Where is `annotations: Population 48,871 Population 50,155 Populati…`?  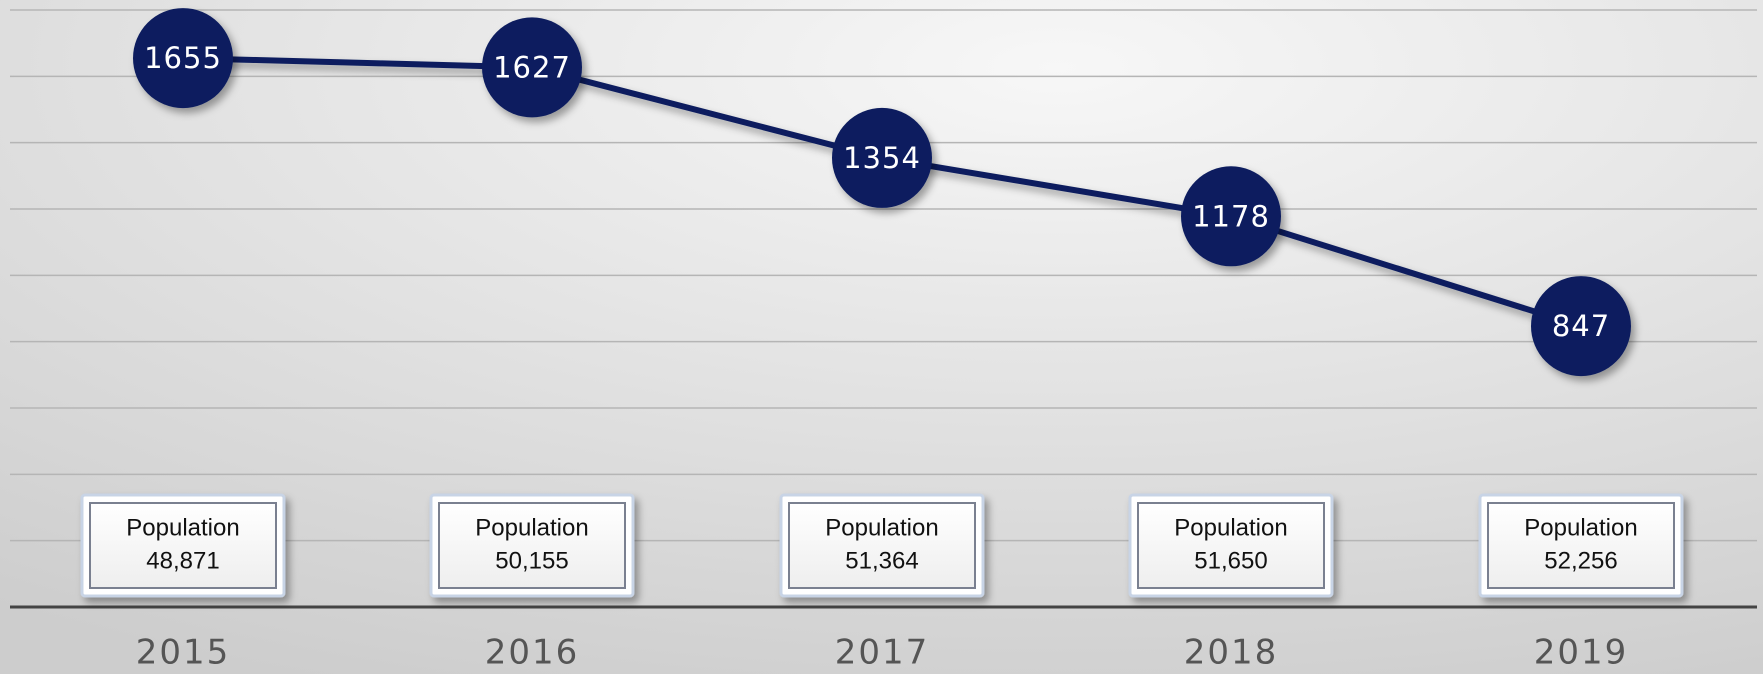 annotations: Population 48,871 Population 50,155 Populati… is located at coordinates (882, 545).